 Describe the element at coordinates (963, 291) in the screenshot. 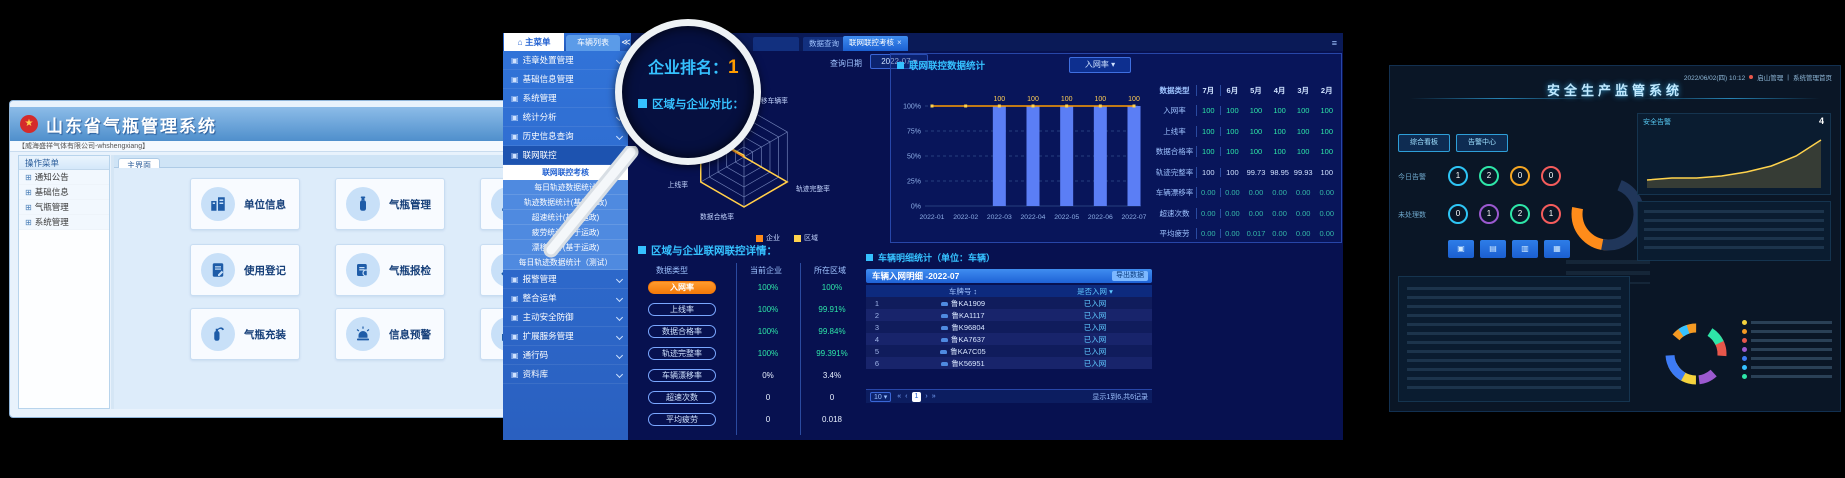

I see `plate-column-header: 车牌号 ↕` at that location.